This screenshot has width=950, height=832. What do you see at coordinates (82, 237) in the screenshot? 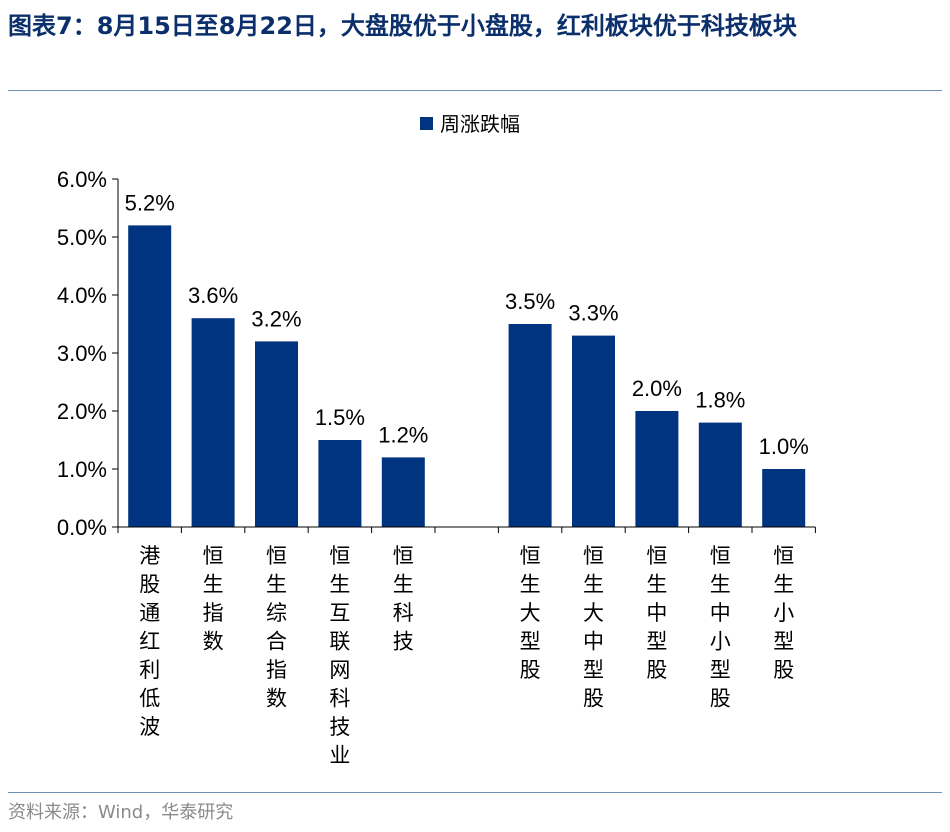
I see `y-tick-label: 5.0%` at bounding box center [82, 237].